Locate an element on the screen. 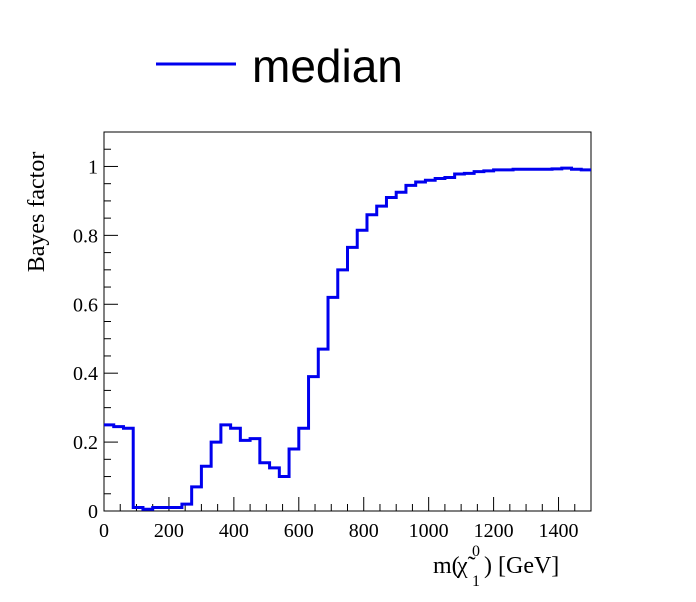  y-axis: 0 0.2 0.4 0.6 0.8 1 is located at coordinates (95, 335).